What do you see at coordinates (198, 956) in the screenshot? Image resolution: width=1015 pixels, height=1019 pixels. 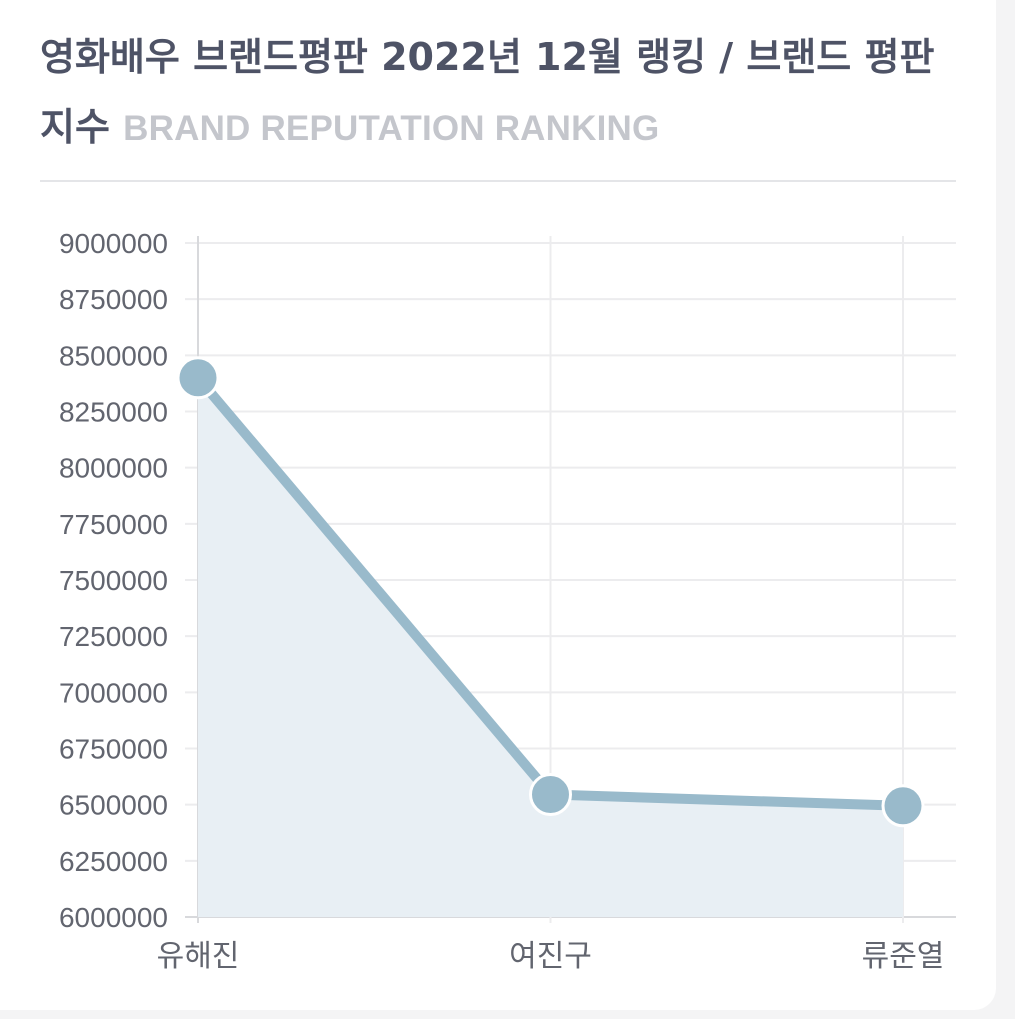 I see `x-tick-label-0: 유해진` at bounding box center [198, 956].